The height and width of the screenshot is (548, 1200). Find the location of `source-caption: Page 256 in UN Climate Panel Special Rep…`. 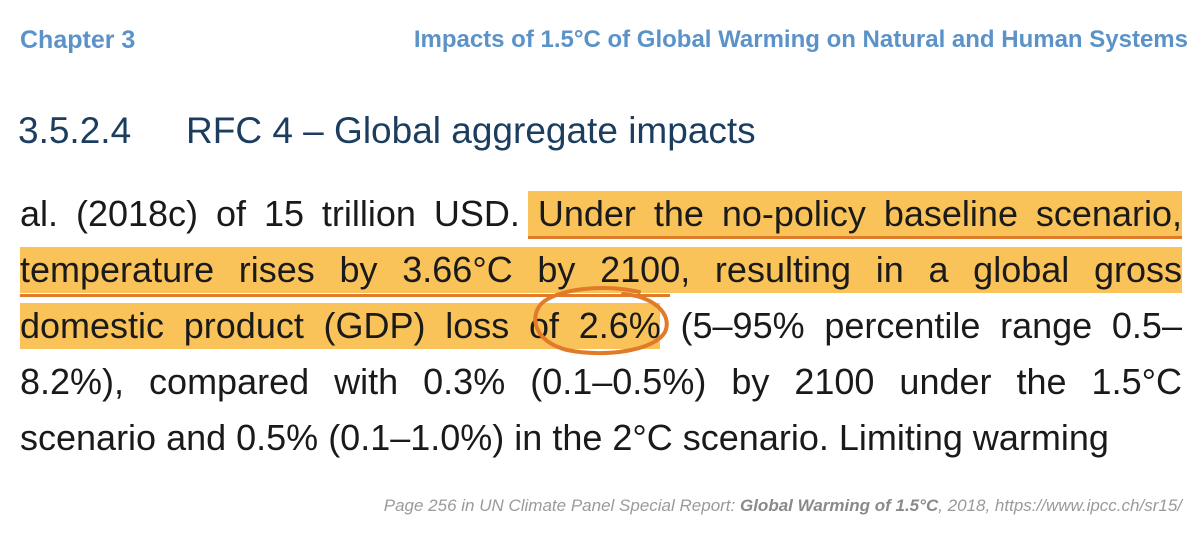

source-caption: Page 256 in UN Climate Panel Special Rep… is located at coordinates (782, 505).